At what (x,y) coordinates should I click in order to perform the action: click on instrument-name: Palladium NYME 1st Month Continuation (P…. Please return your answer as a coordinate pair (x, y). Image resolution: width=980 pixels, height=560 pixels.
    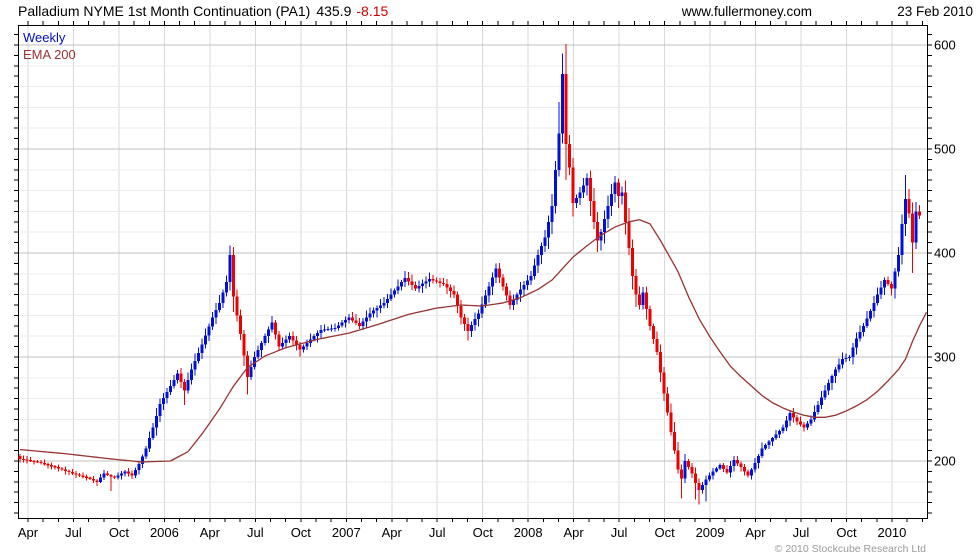
    Looking at the image, I should click on (164, 11).